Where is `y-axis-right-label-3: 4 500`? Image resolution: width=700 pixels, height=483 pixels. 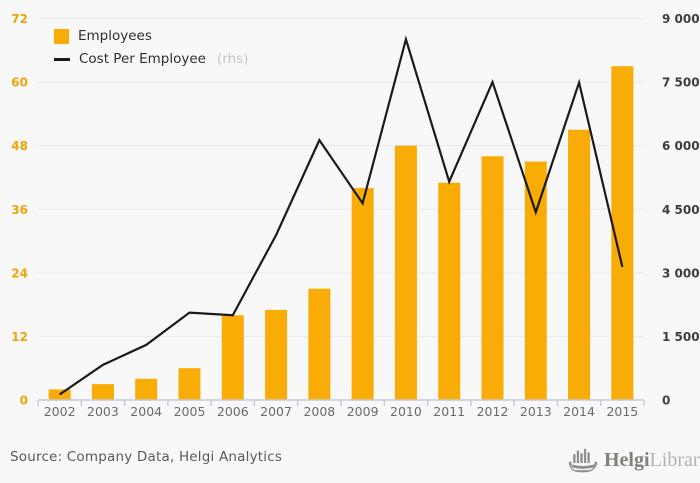 y-axis-right-label-3: 4 500 is located at coordinates (681, 210).